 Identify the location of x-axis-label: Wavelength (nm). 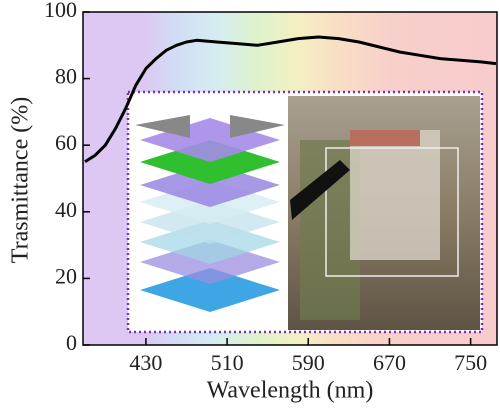
(290, 391).